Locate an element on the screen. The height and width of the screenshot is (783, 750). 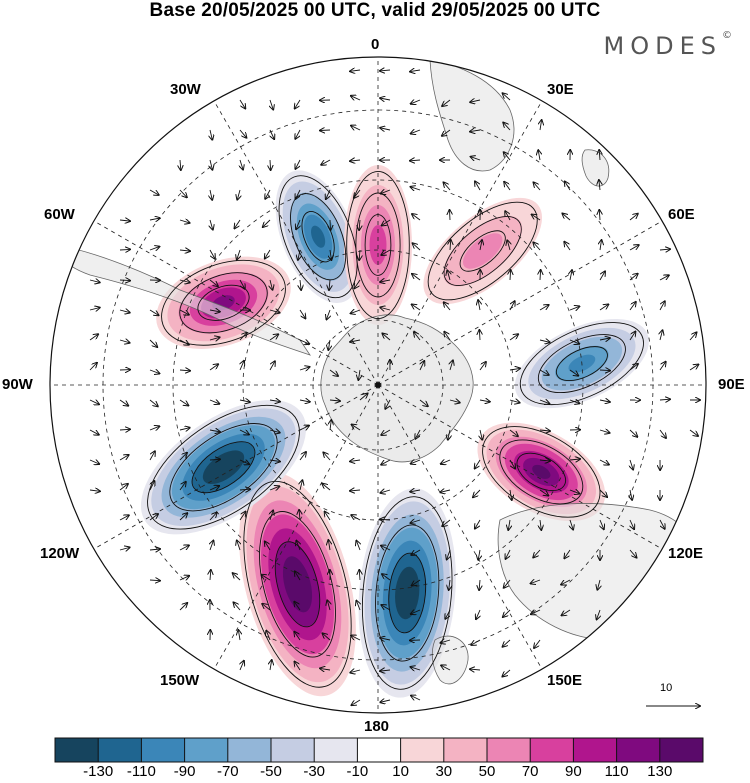
colorbar-tick-label: -110 is located at coordinates (141, 771).